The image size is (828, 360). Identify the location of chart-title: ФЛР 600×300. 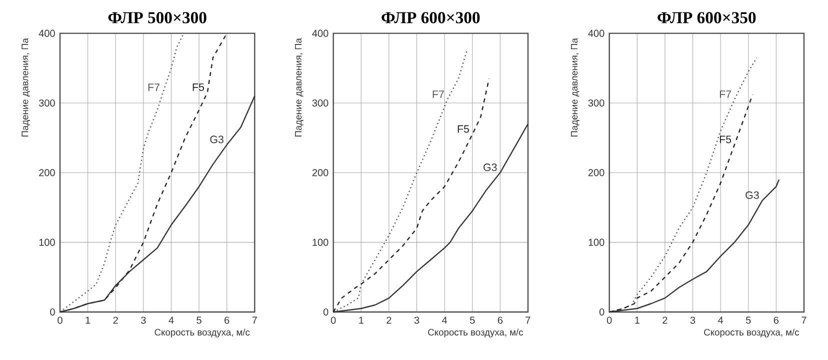
(431, 18).